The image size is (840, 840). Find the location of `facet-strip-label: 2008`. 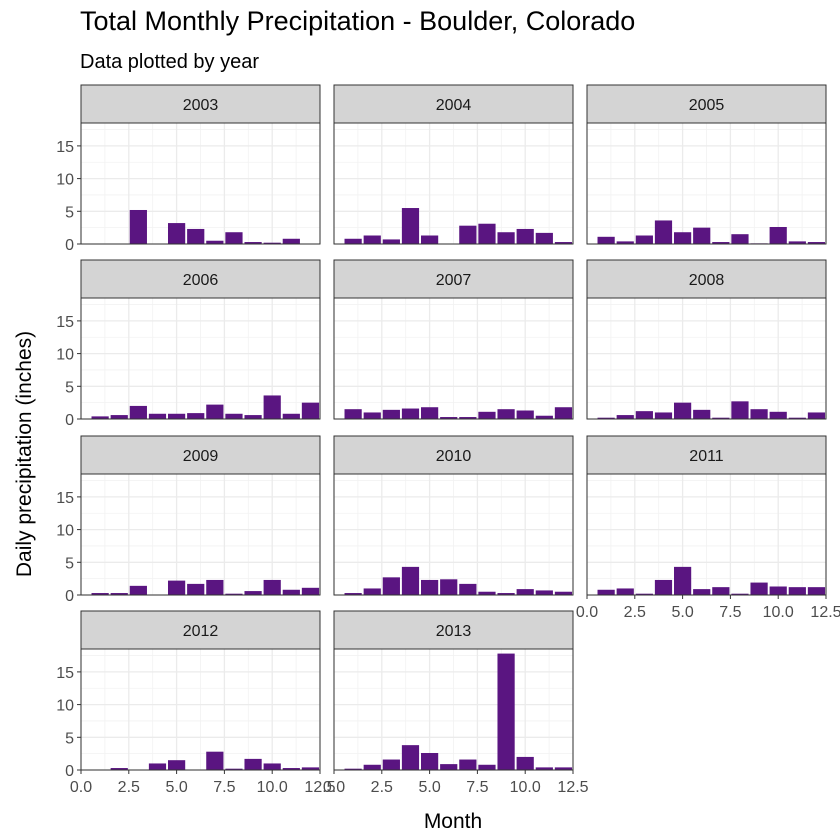

facet-strip-label: 2008 is located at coordinates (707, 280).